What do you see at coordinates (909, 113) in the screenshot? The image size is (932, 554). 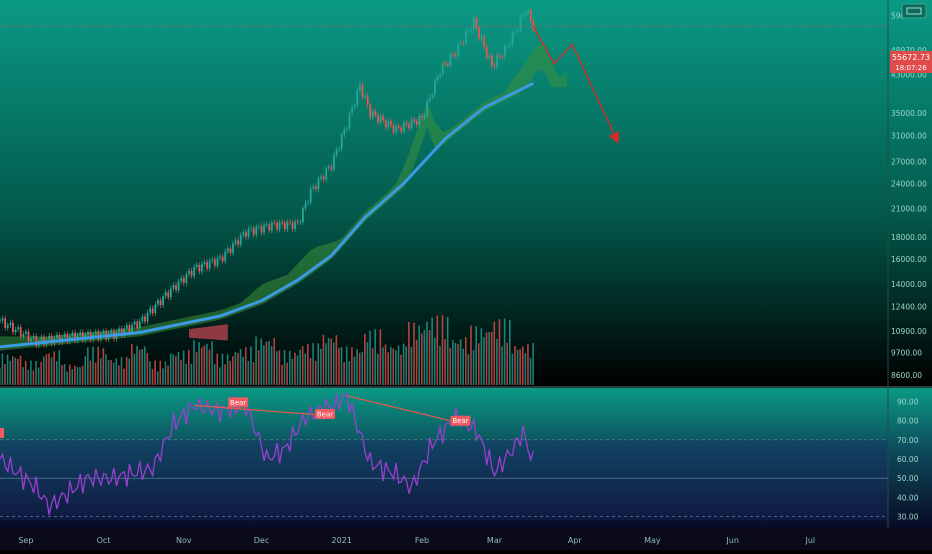 I see `price-tick-label: 35000.00` at bounding box center [909, 113].